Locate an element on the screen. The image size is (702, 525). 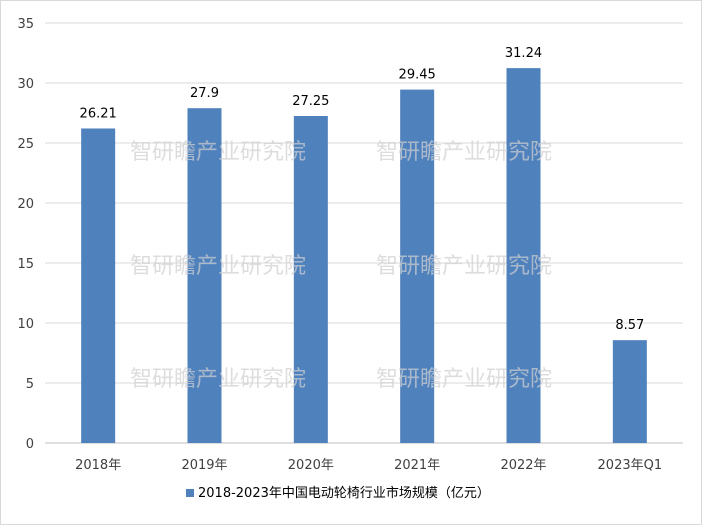
x-tick-label: 2022年 is located at coordinates (523, 465).